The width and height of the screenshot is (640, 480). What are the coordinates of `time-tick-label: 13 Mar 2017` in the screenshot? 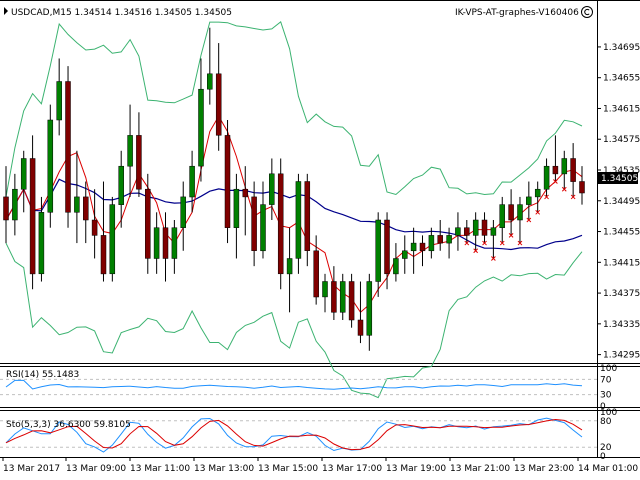 It's located at (31, 469).